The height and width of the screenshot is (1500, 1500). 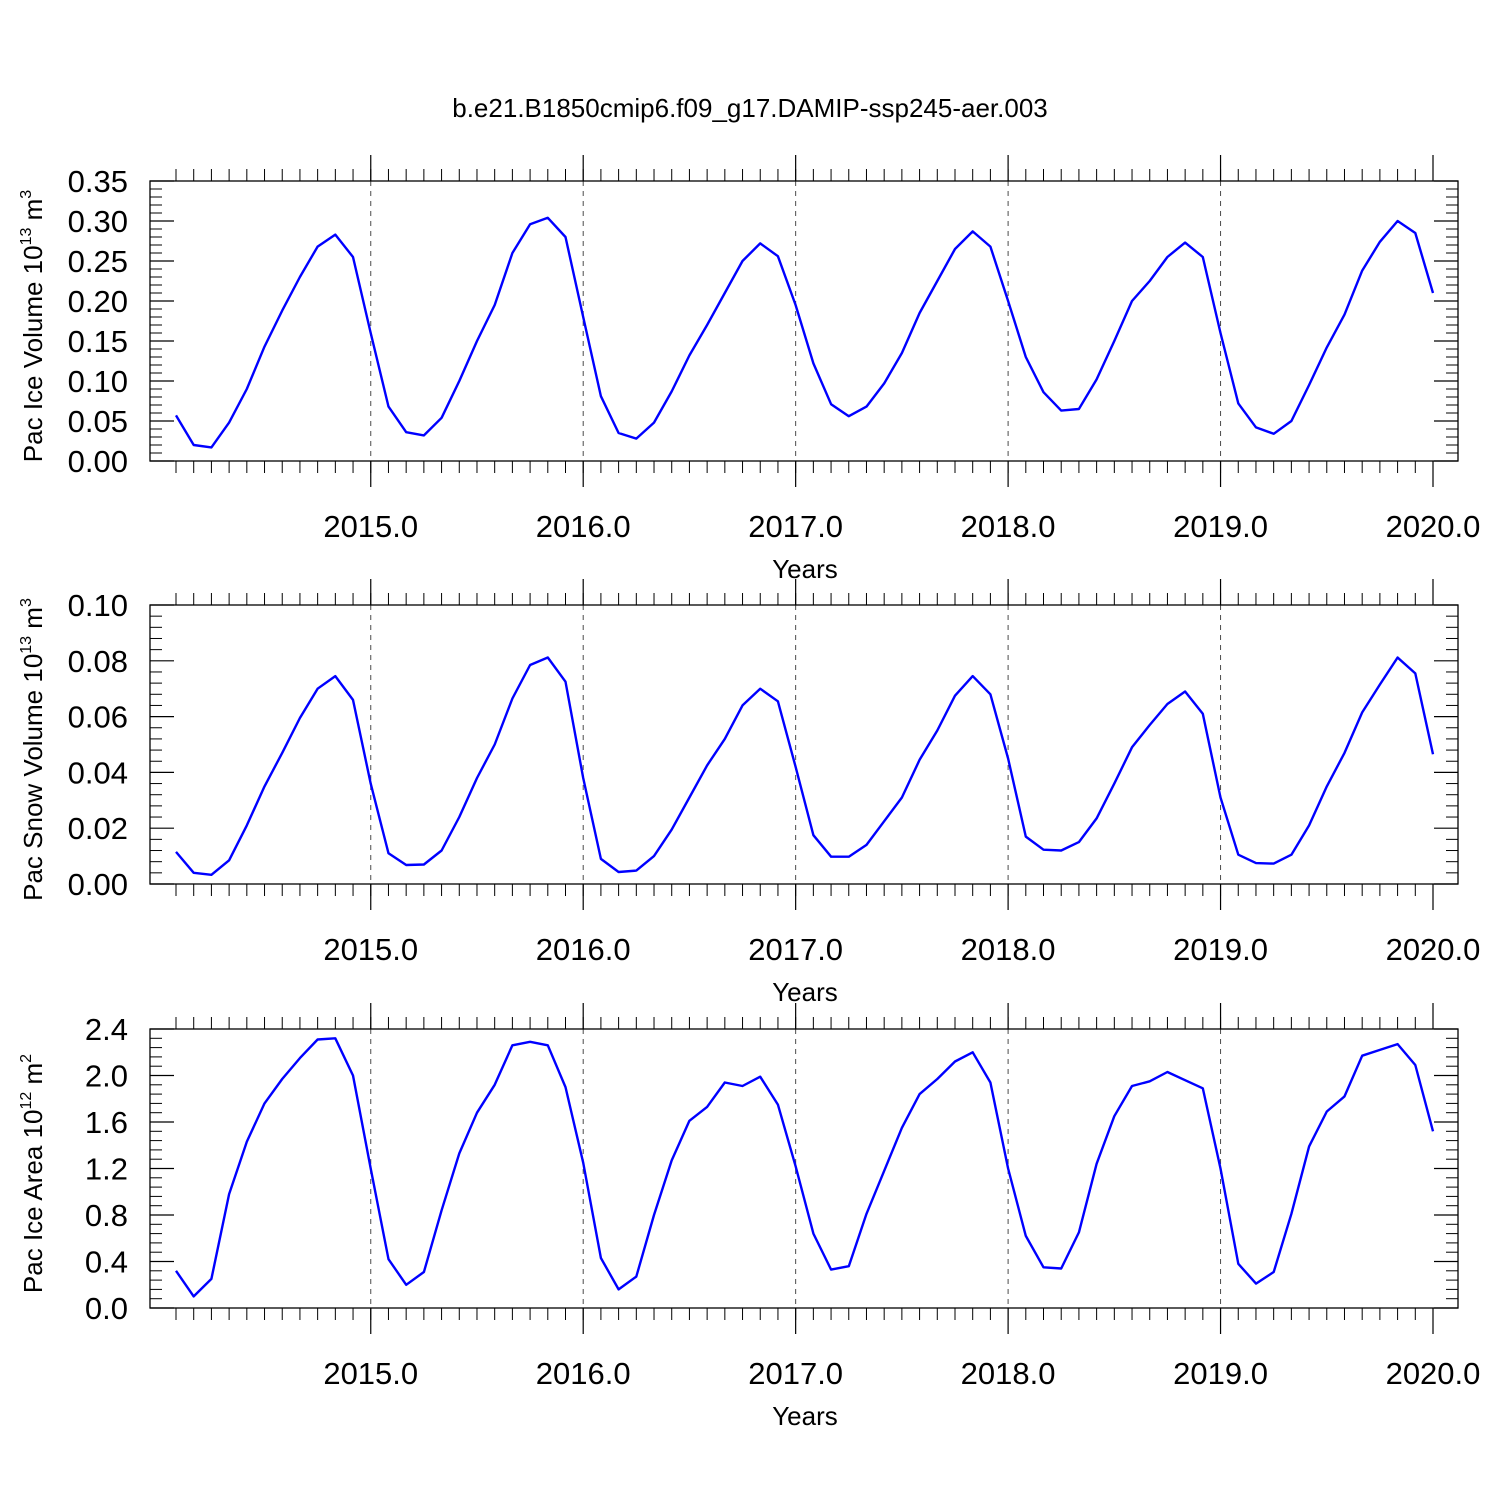 I want to click on y-tick-label: 1.2, so click(x=106, y=1169).